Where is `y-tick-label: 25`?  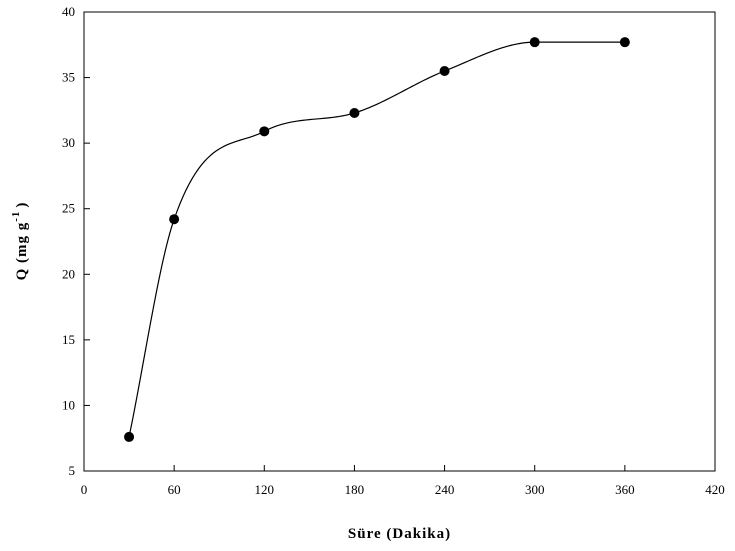
y-tick-label: 25 is located at coordinates (68, 208).